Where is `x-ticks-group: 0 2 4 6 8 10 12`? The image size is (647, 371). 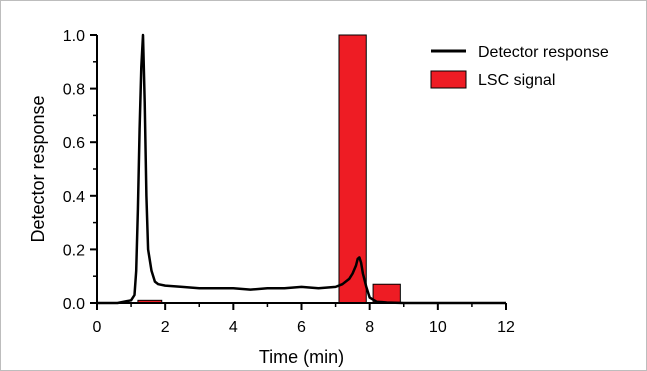
x-ticks-group: 0 2 4 6 8 10 12 is located at coordinates (304, 319).